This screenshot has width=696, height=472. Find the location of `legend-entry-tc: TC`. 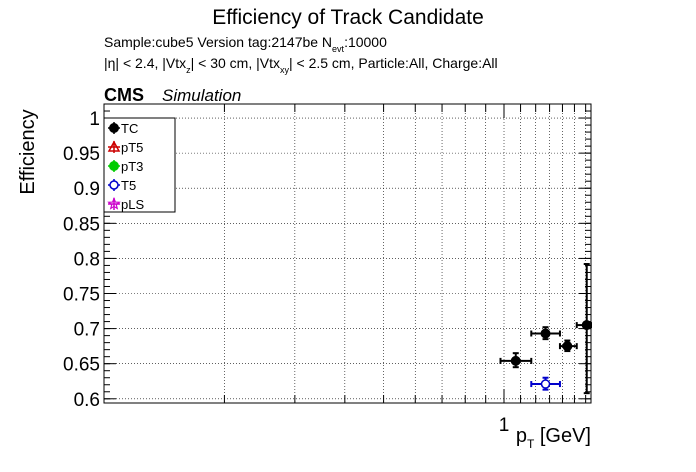

legend-entry-tc: TC is located at coordinates (123, 128).